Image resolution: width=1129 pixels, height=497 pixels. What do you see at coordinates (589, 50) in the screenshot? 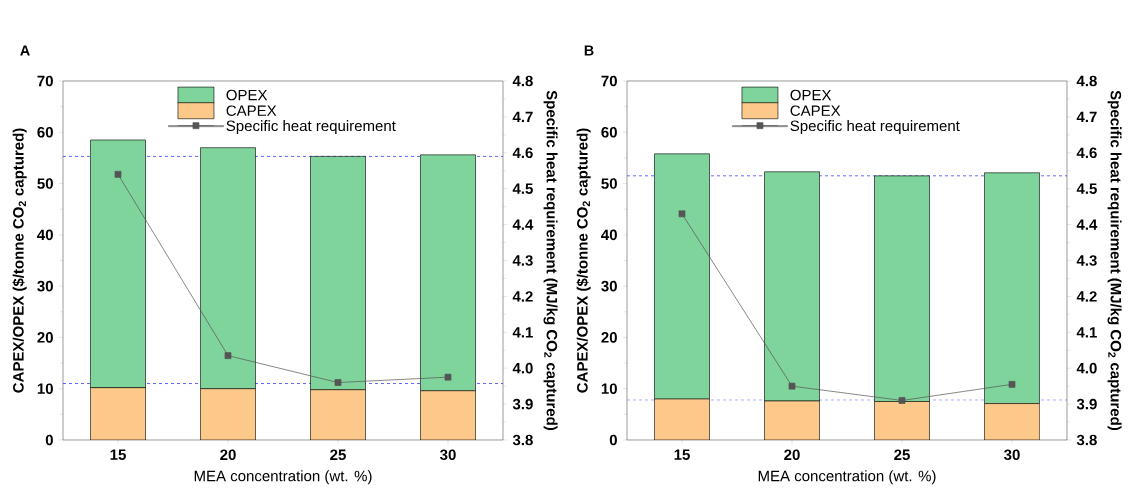
I see `chart-title: B` at bounding box center [589, 50].